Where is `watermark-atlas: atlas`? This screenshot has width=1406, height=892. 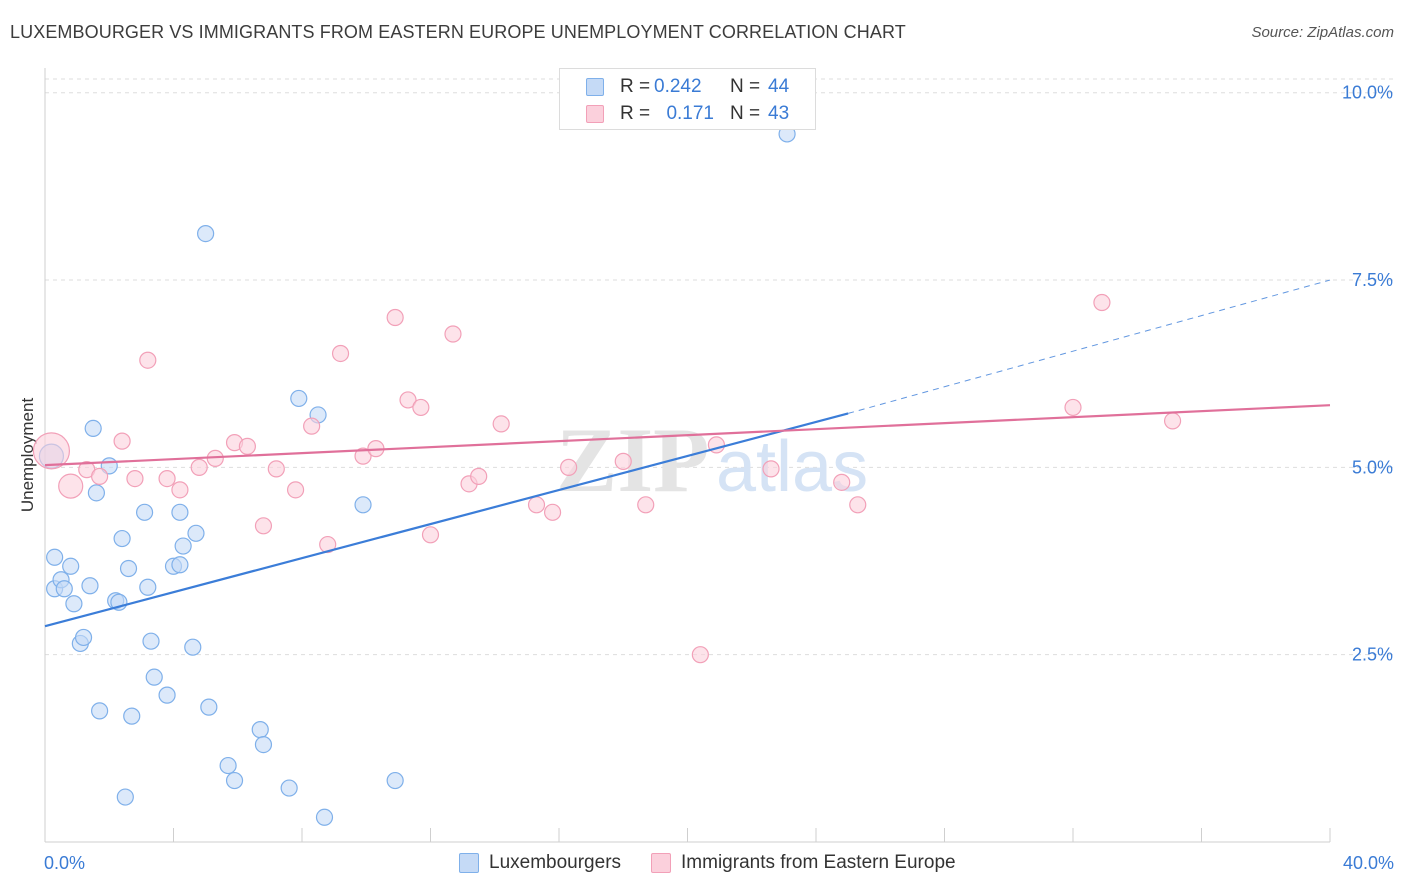 watermark-atlas: atlas is located at coordinates (792, 467).